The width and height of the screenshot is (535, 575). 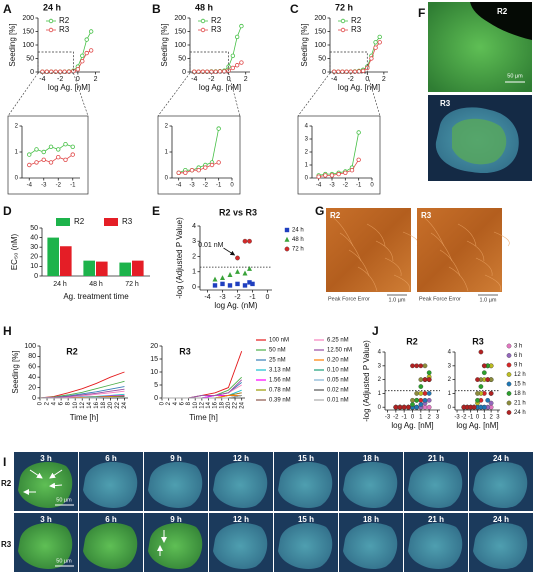 I want to click on bar, so click(x=138, y=268).